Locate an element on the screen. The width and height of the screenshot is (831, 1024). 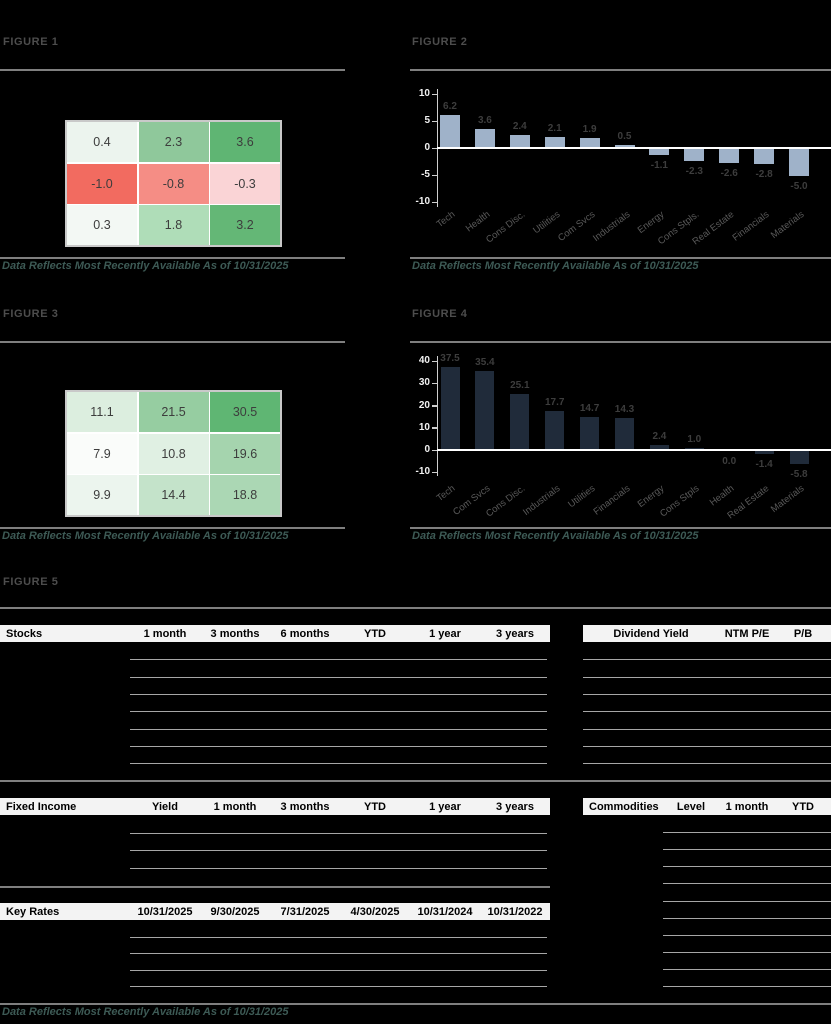
heatmap-cell: -0.3 is located at coordinates (245, 183).